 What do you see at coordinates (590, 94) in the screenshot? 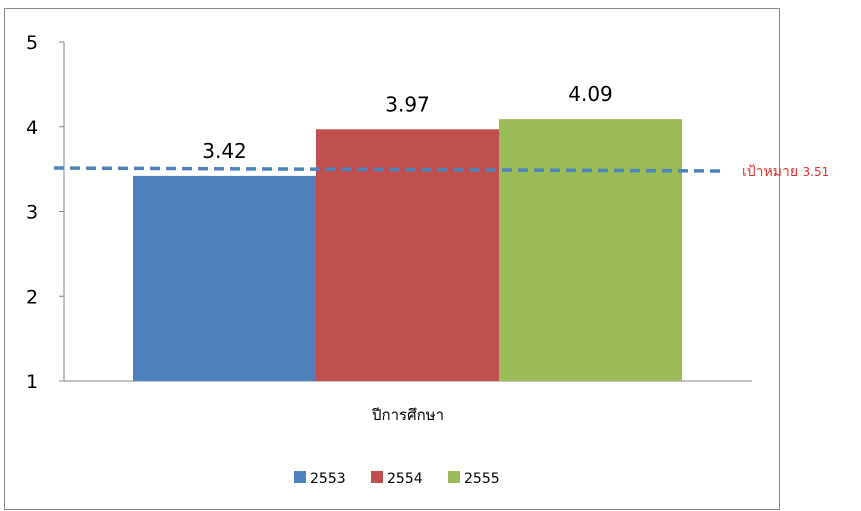
I see `data-label-2555: 4.09` at bounding box center [590, 94].